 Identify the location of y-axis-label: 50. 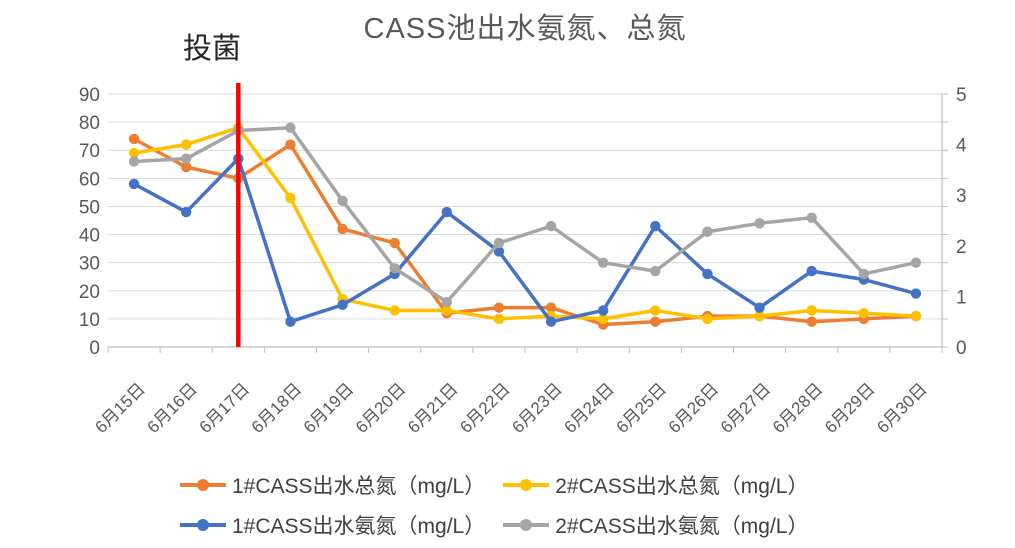
(89, 207).